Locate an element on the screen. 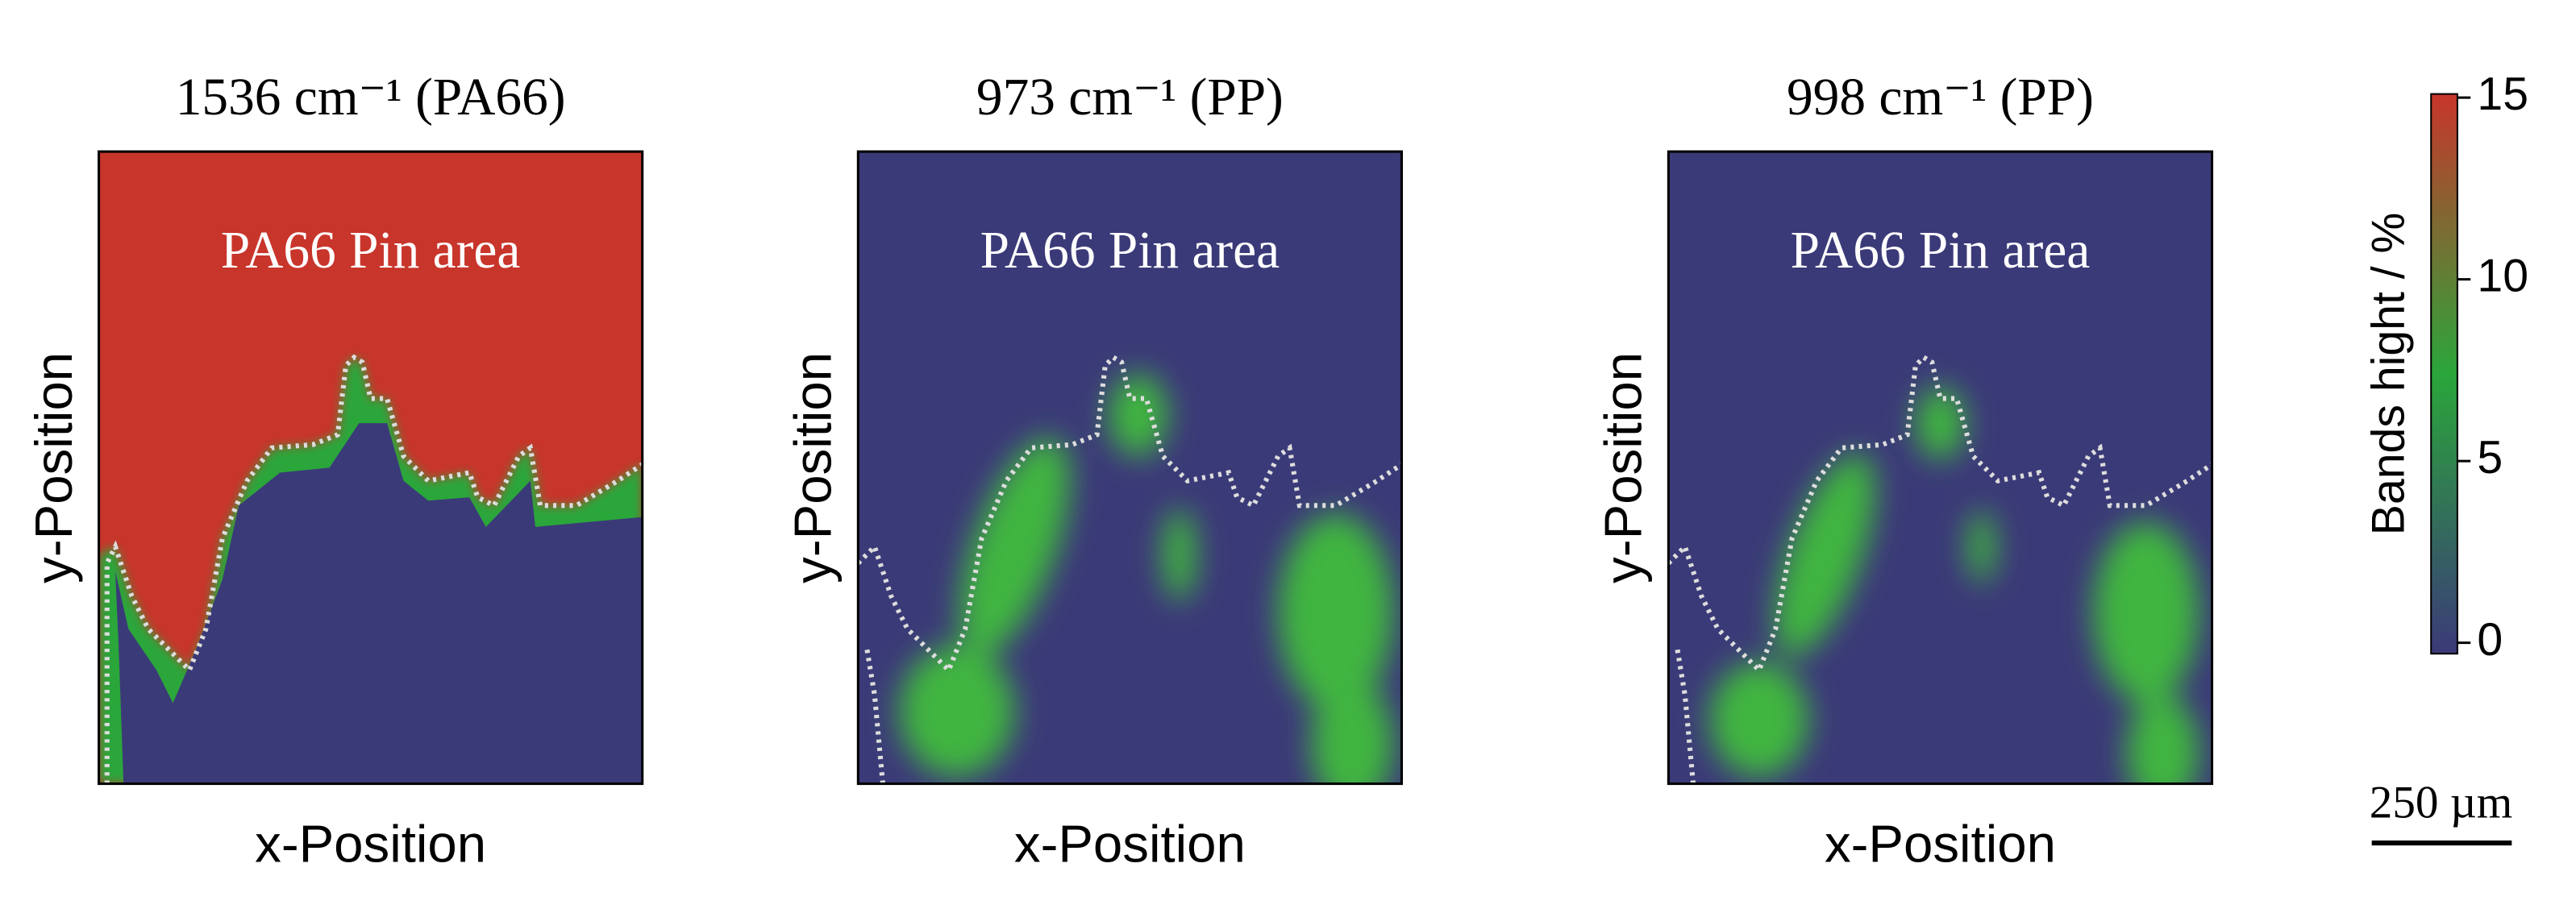 This screenshot has width=2576, height=909. heatmap-region is located at coordinates (378, 603).